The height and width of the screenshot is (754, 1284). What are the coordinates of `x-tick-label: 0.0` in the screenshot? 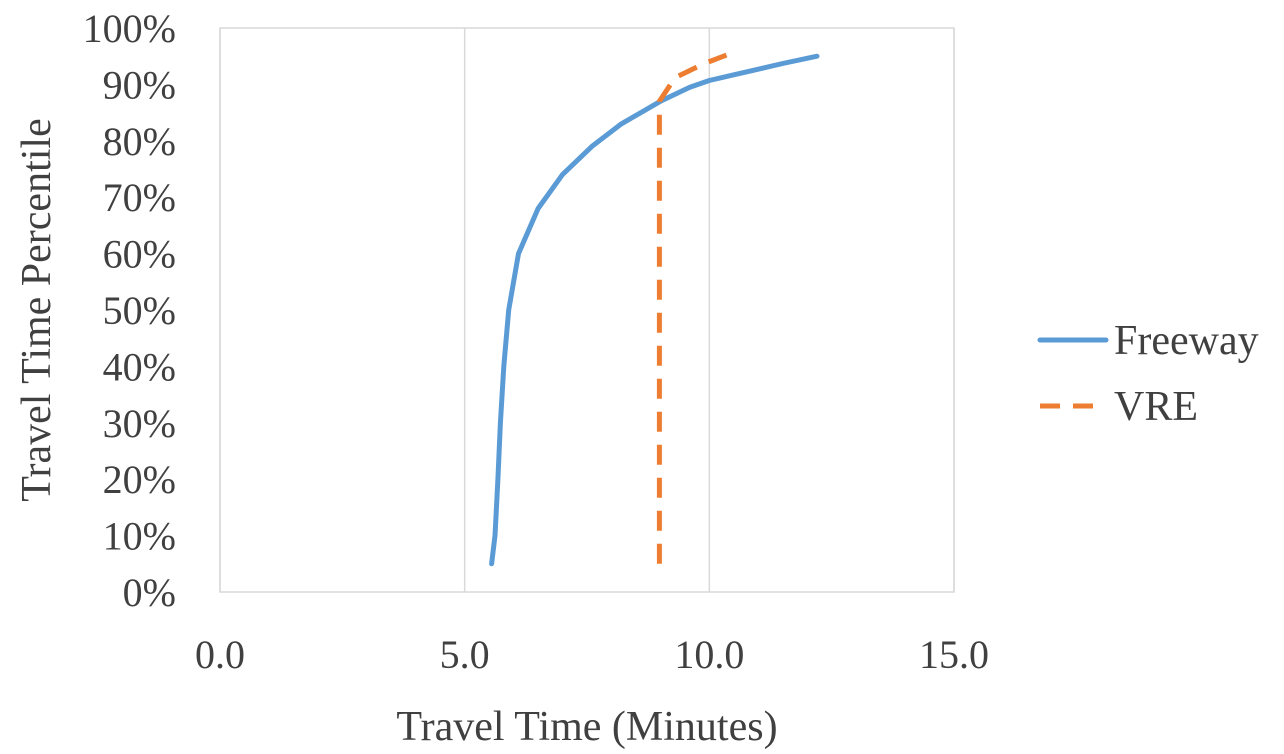 It's located at (220, 654).